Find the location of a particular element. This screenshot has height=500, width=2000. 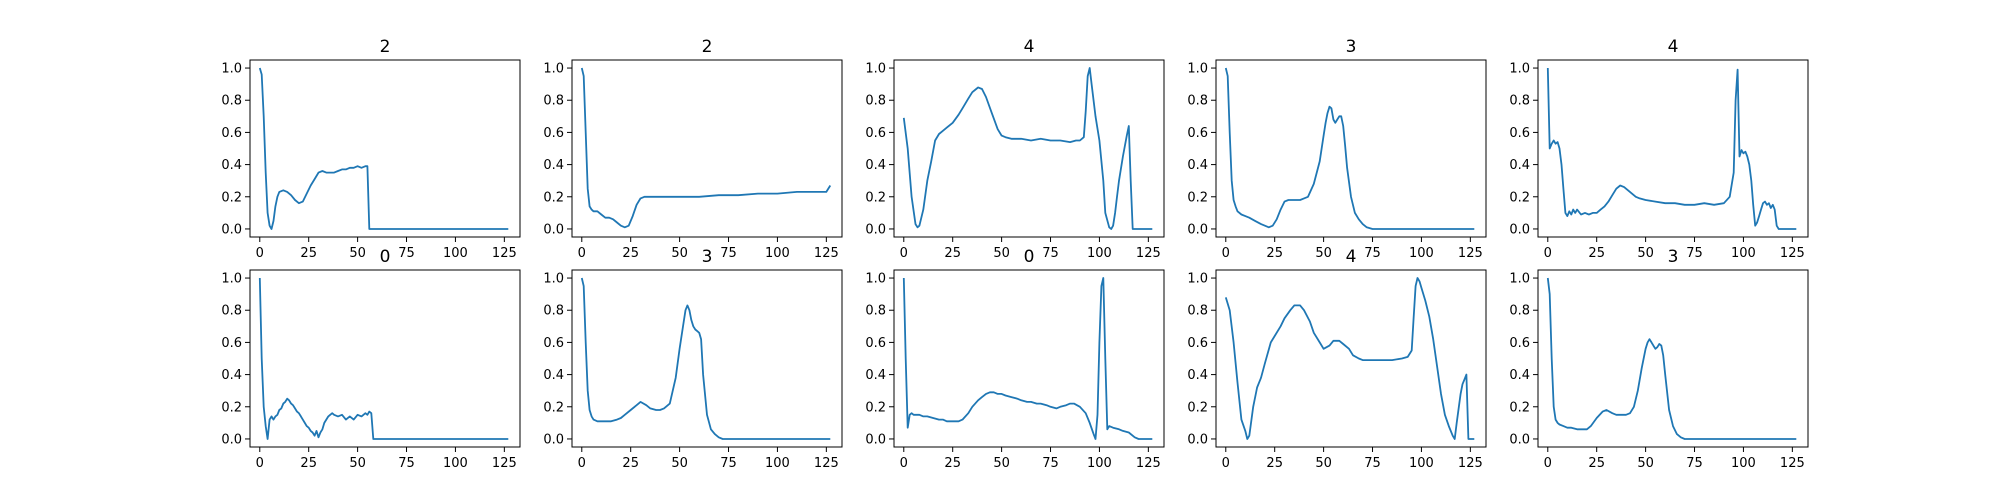

subplot-10: 0 25 50 75 100 125 0.0 0.2 0.4 0.6 0.8 1.0 3 is located at coordinates (1659, 359).